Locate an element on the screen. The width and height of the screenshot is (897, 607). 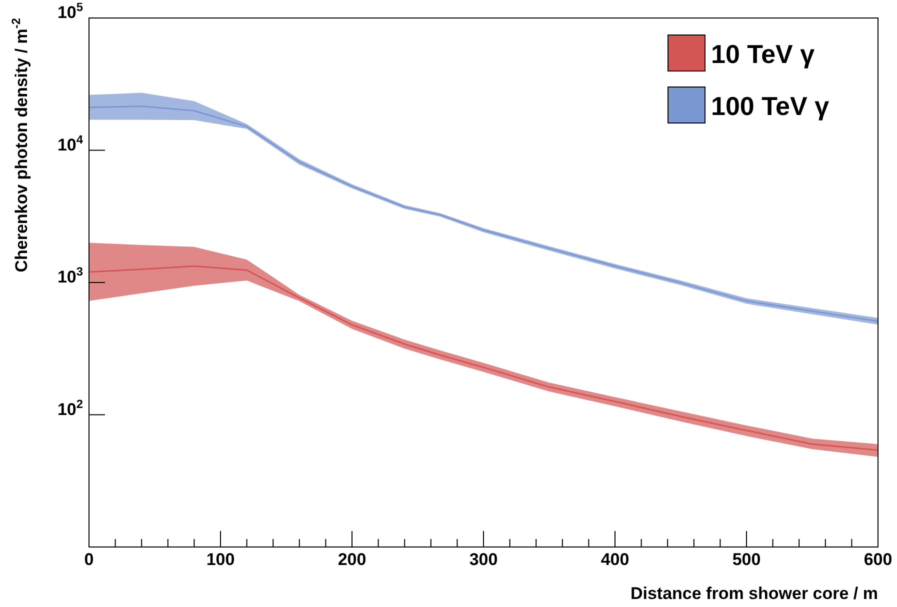
x-tick-label: 600 is located at coordinates (878, 560).